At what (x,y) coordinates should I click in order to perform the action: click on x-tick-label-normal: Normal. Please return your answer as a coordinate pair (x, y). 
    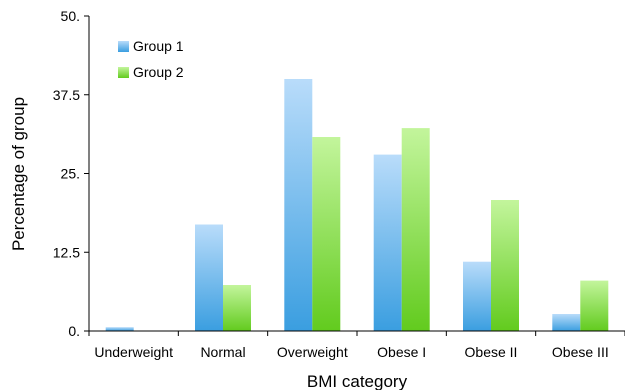
    Looking at the image, I should click on (222, 352).